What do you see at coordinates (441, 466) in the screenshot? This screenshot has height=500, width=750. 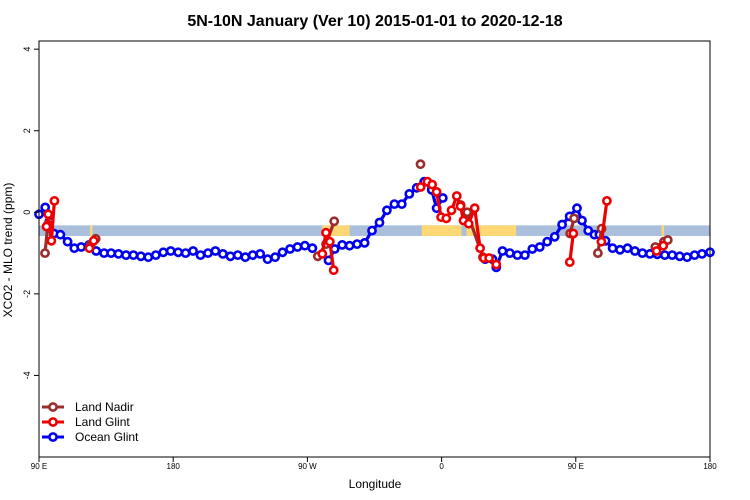 I see `x-tick-label: 0` at bounding box center [441, 466].